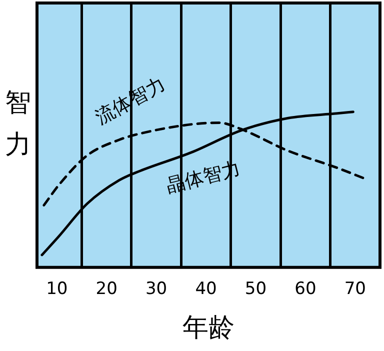 The image size is (384, 351). I want to click on x-tick-label: 50, so click(255, 289).